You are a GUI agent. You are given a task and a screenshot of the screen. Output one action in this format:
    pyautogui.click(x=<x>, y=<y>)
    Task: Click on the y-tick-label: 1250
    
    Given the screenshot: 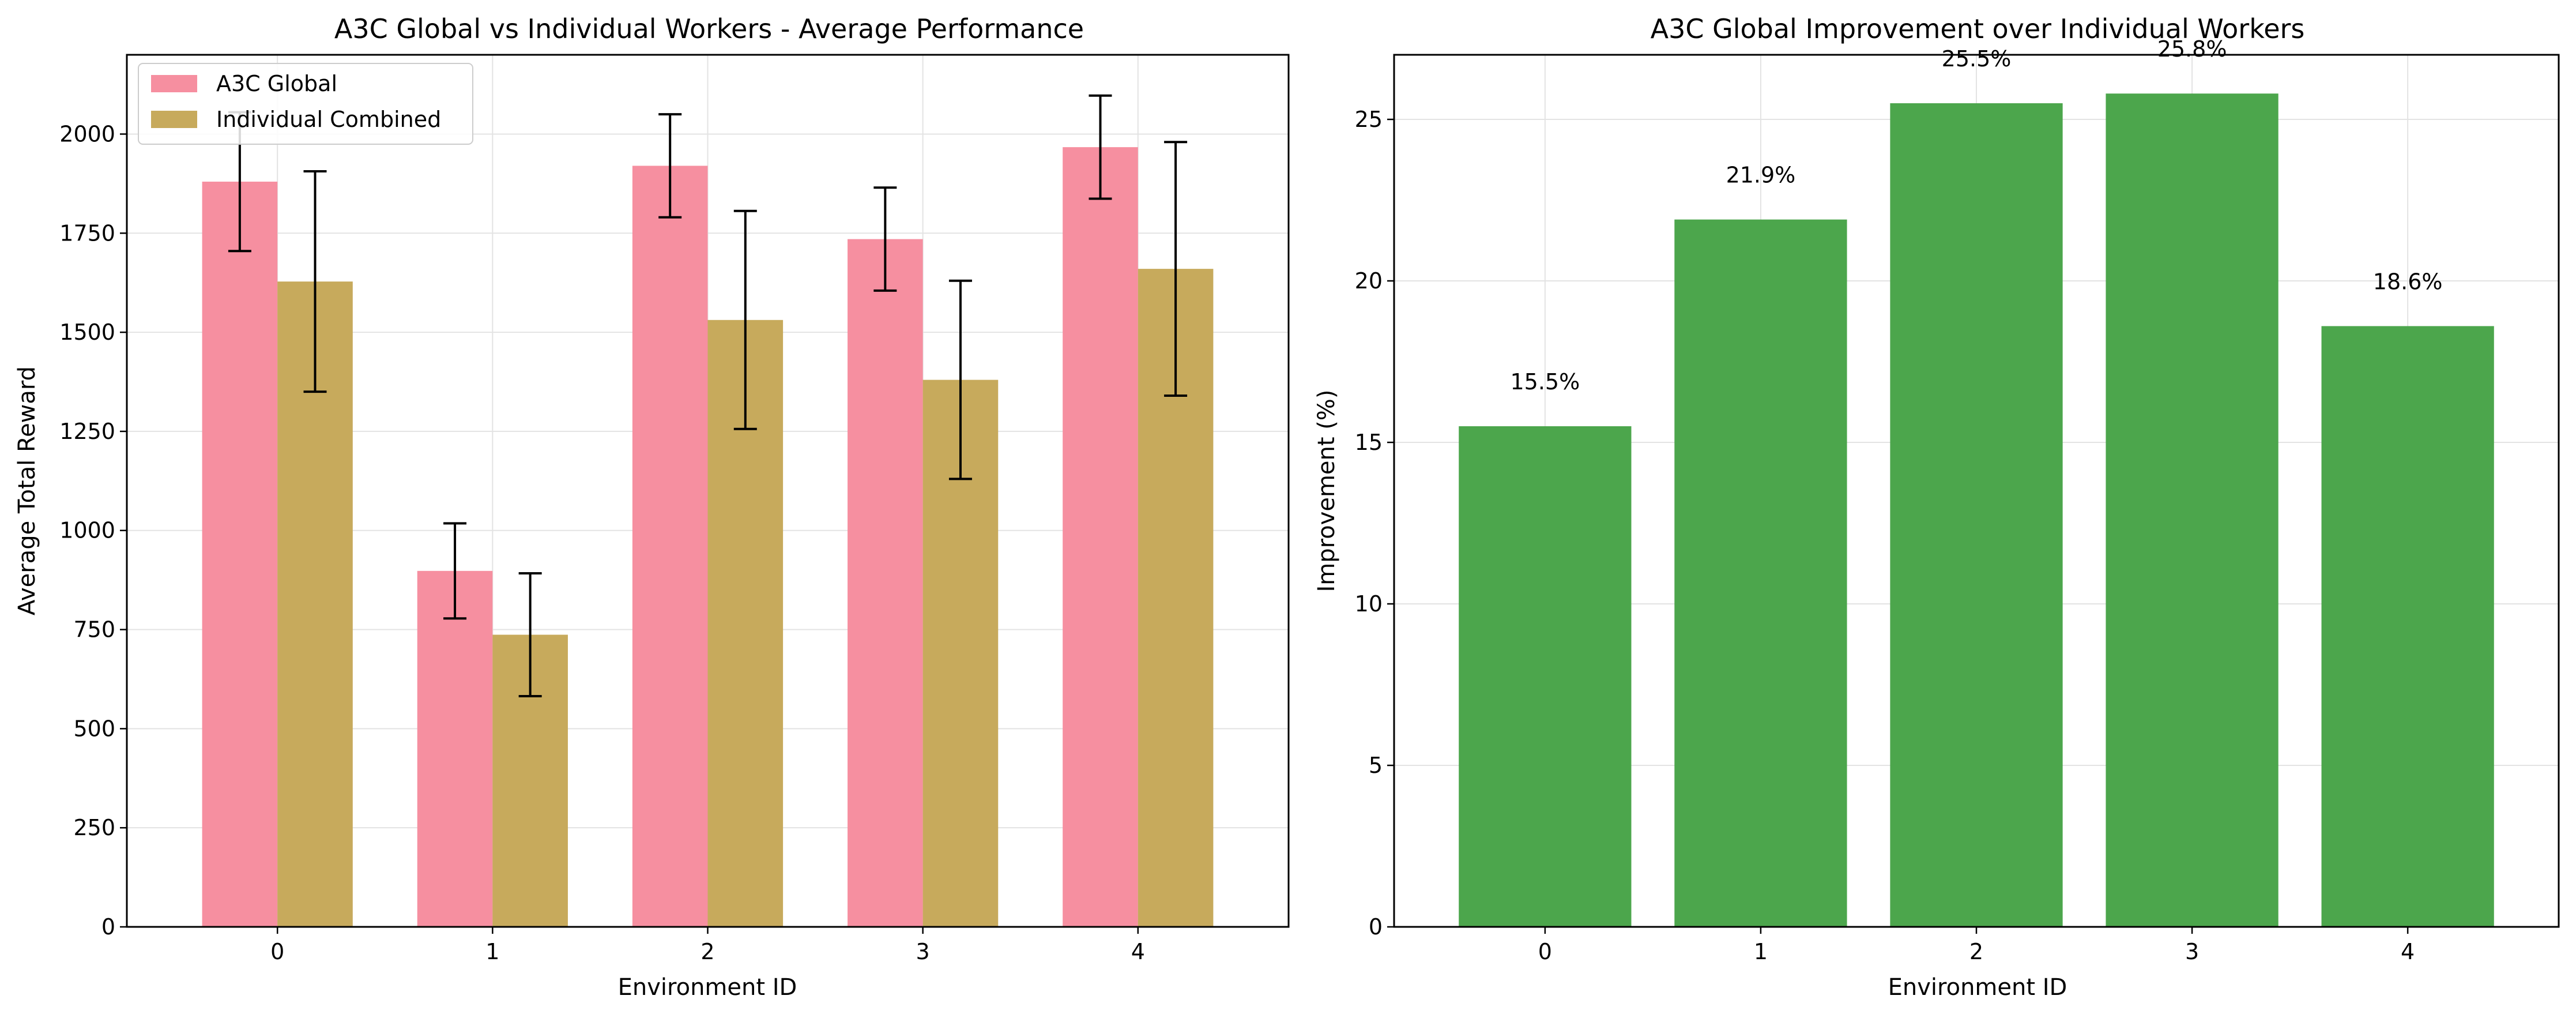 What is the action you would take?
    pyautogui.click(x=87, y=431)
    